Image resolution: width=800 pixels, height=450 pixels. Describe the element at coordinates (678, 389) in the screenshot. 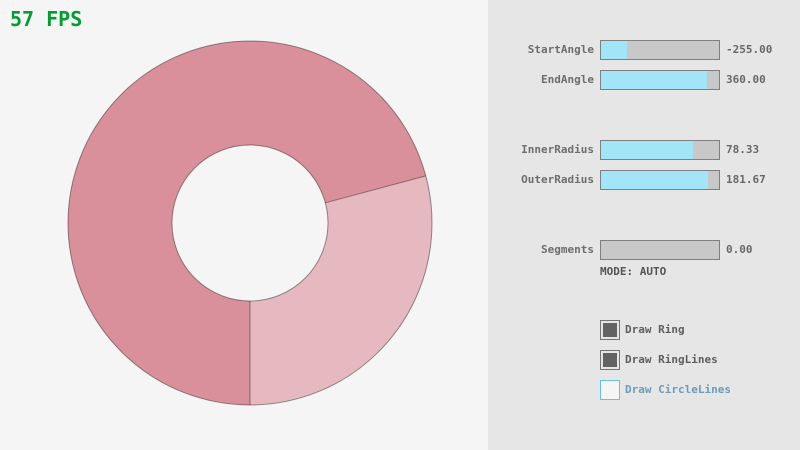

I see `checkbox-label: Draw CircleLines` at that location.